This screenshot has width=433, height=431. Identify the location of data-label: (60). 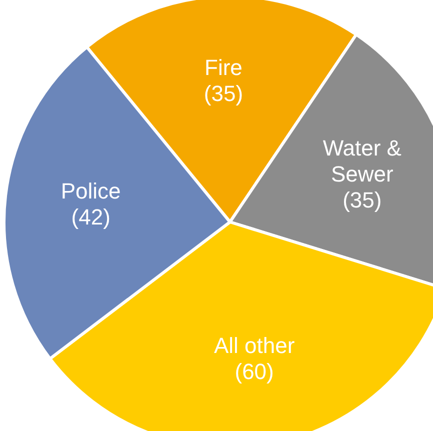
(254, 371).